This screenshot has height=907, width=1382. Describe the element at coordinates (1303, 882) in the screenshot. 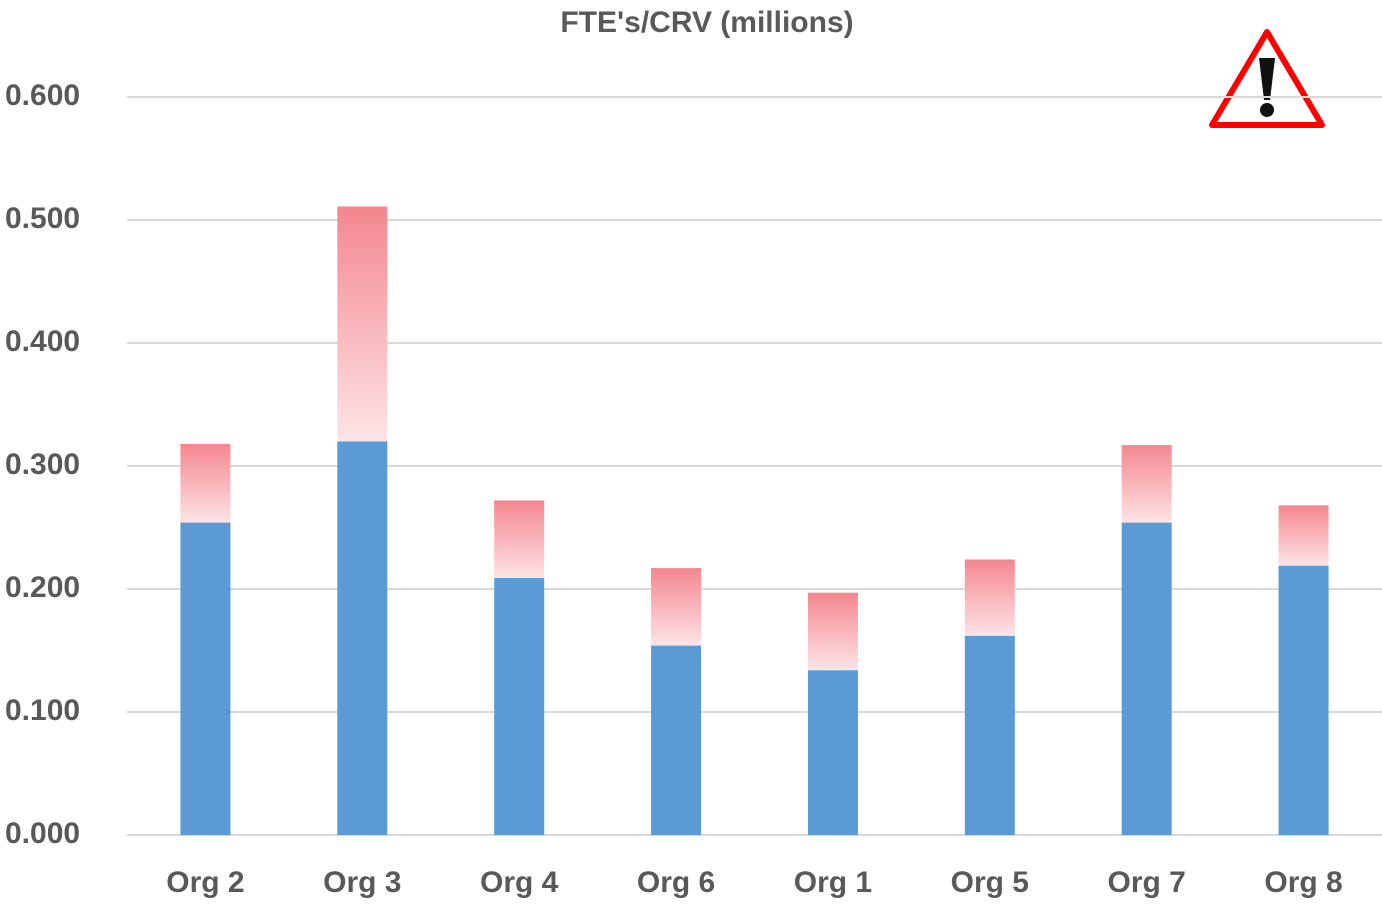

I see `x-tick-label: Org 8` at that location.